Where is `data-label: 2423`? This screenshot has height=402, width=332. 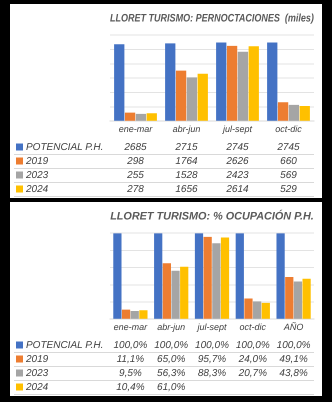
data-label: 2423 is located at coordinates (237, 175).